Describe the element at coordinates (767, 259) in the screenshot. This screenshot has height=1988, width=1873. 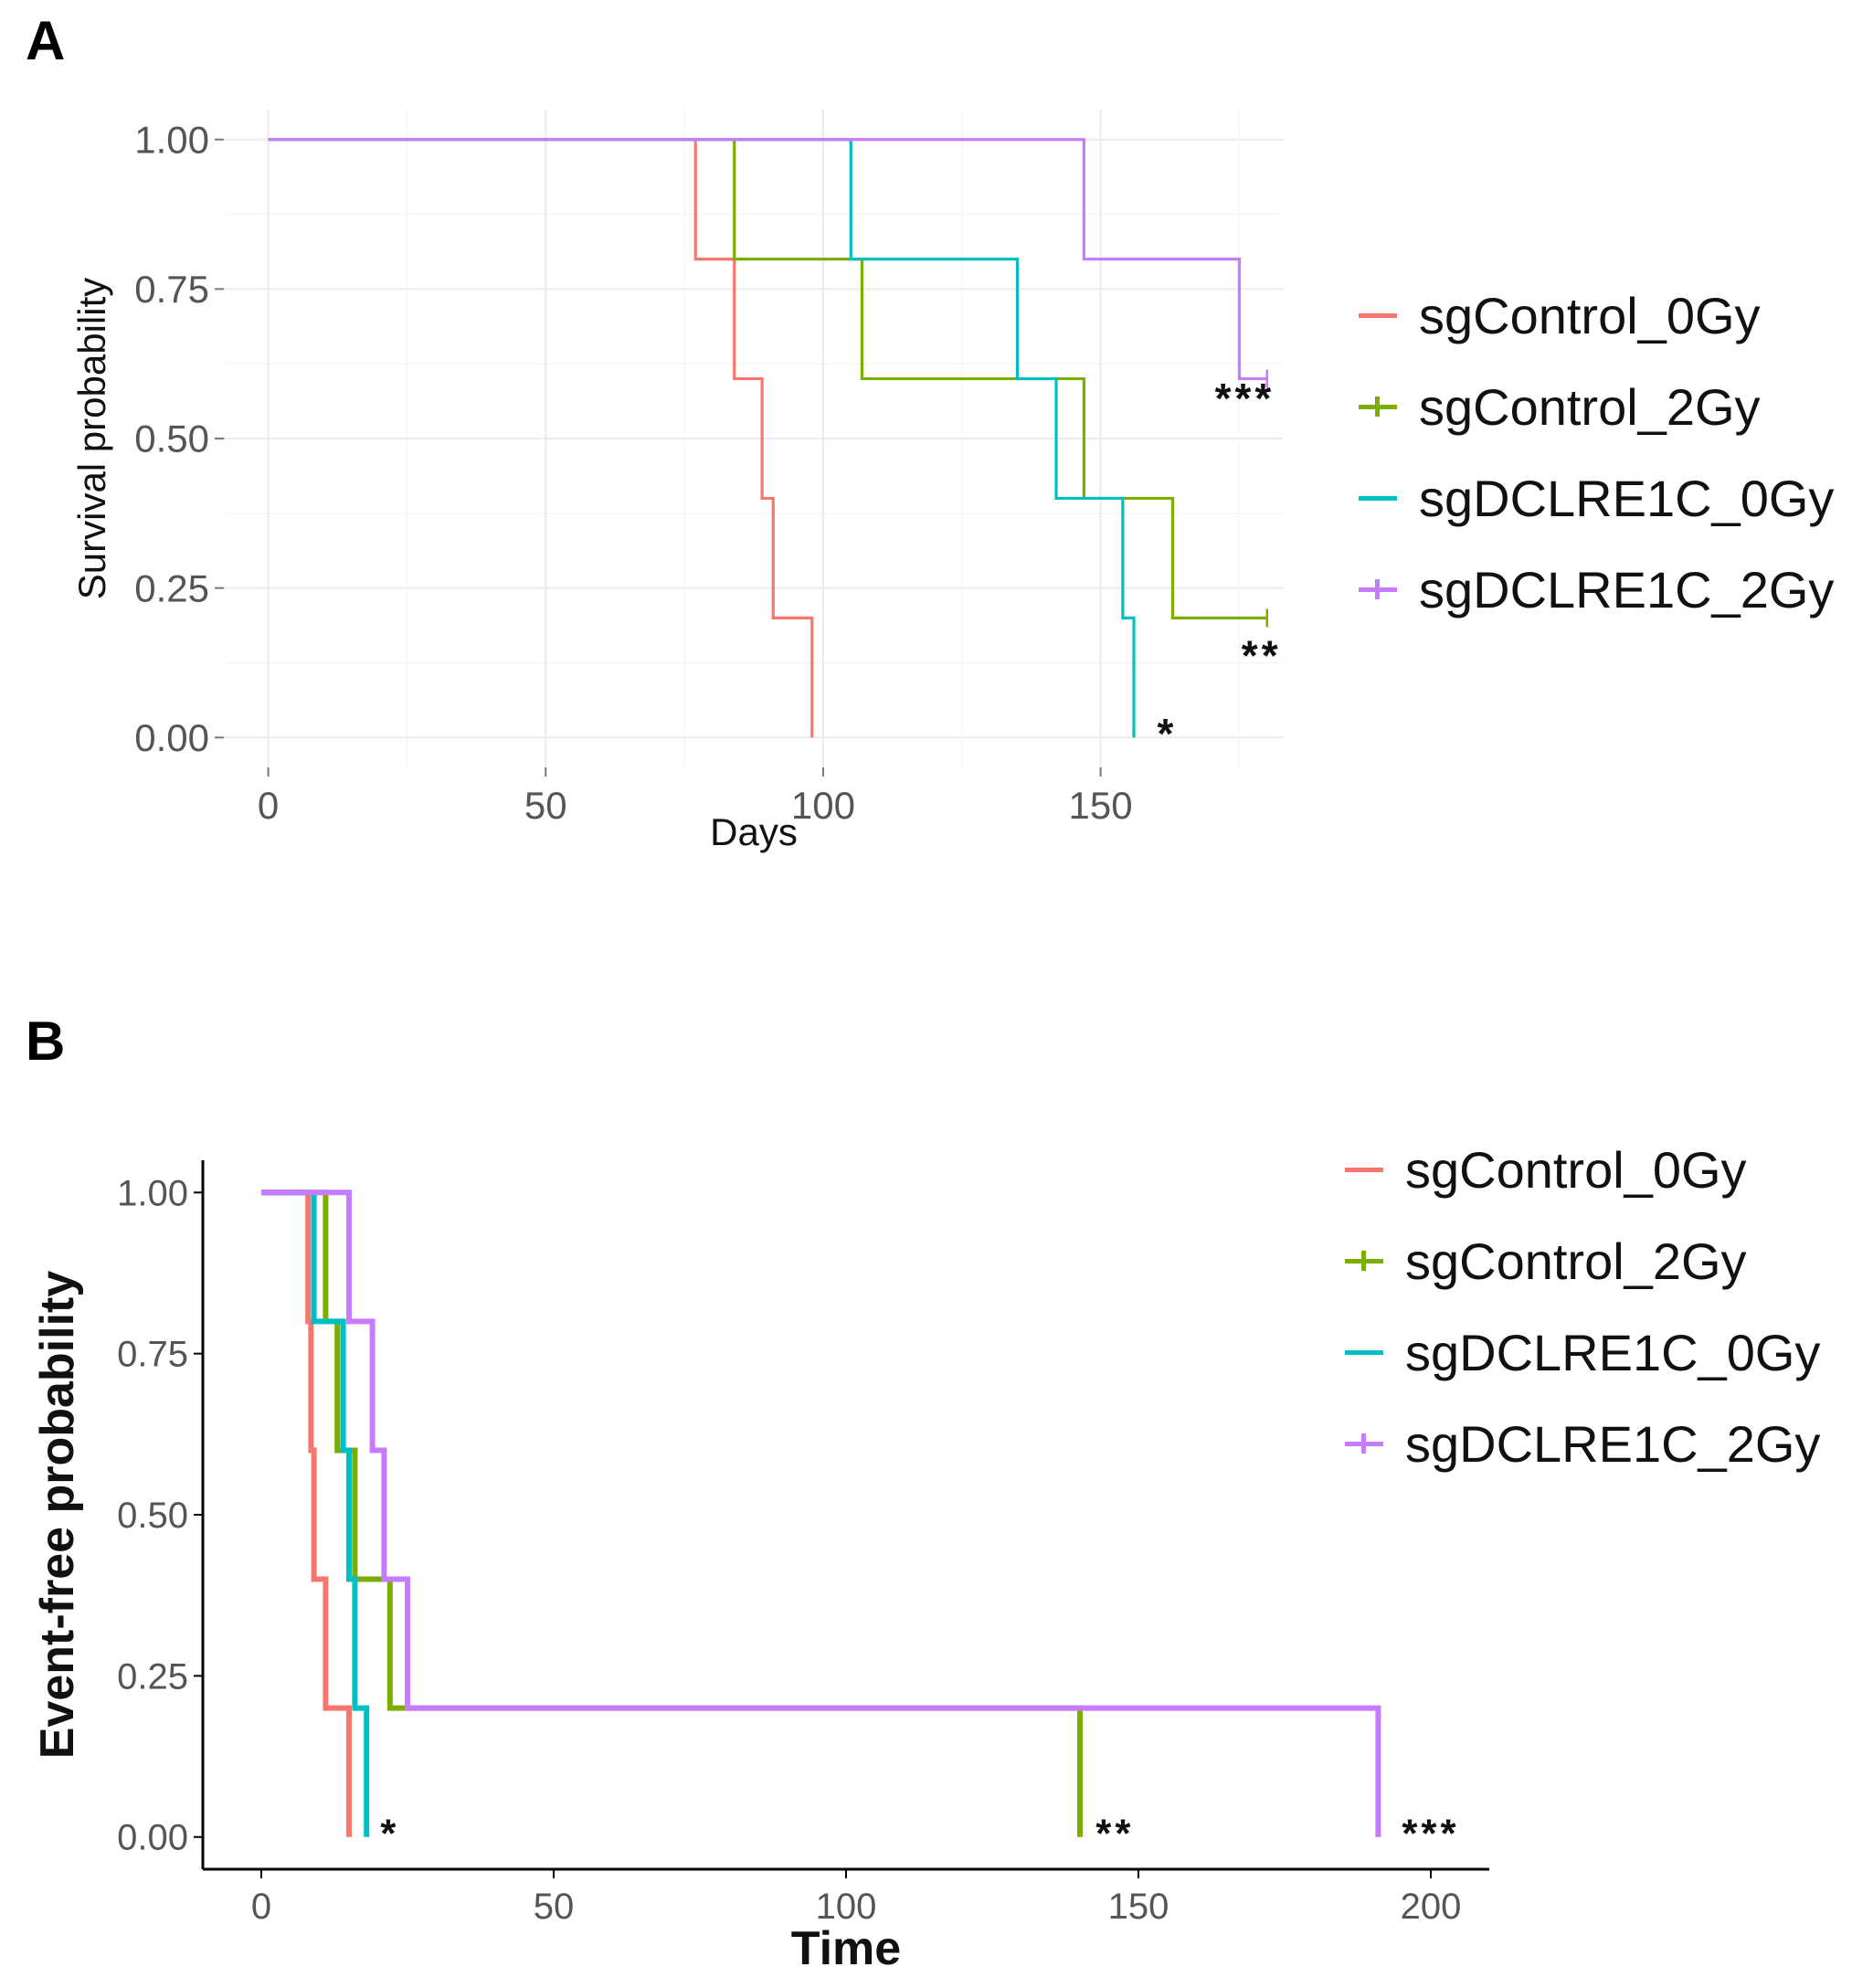
I see `survival-curve-sgDCLRE1C_2Gy` at that location.